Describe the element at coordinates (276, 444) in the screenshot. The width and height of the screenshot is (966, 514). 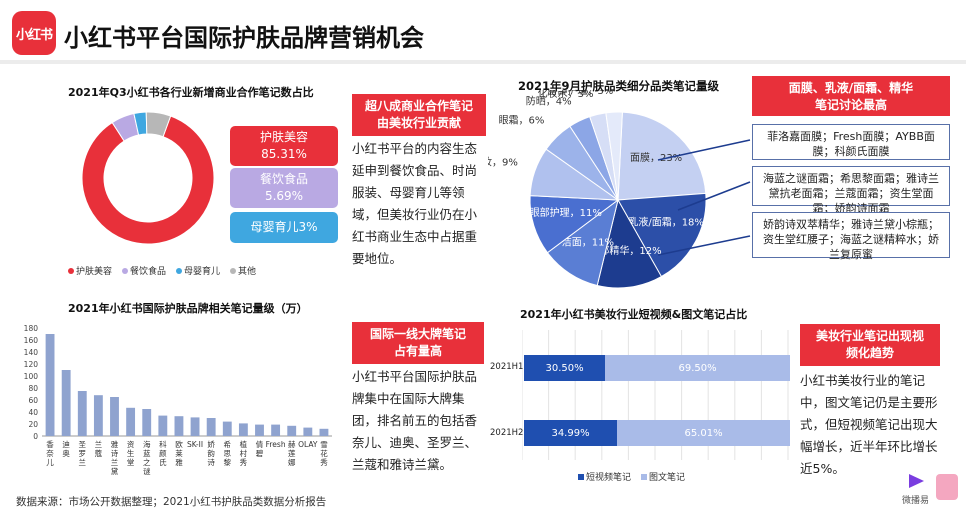
I see `x-tick-label: Fresh` at that location.